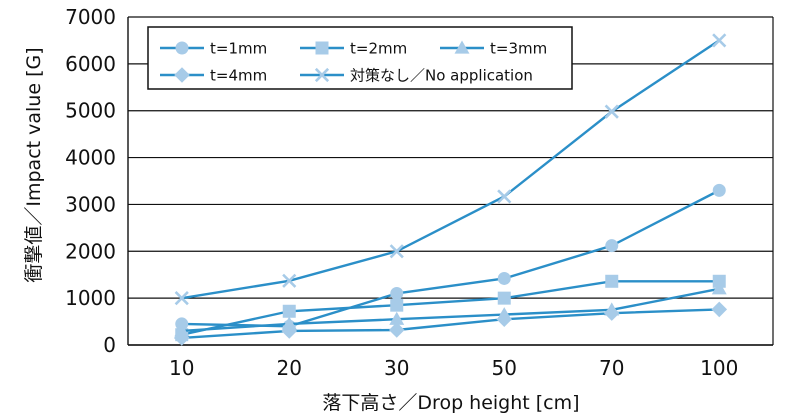 Image resolution: width=792 pixels, height=417 pixels. I want to click on y-tick-label: 7000, so click(90, 17).